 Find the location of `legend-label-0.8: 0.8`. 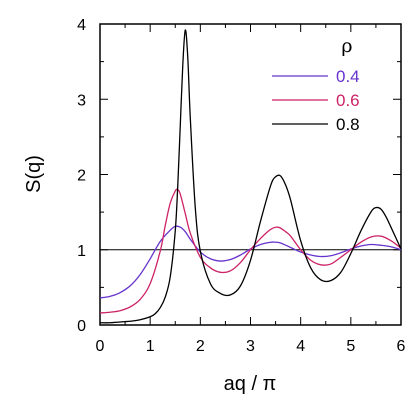

legend-label-0.8: 0.8 is located at coordinates (348, 124).